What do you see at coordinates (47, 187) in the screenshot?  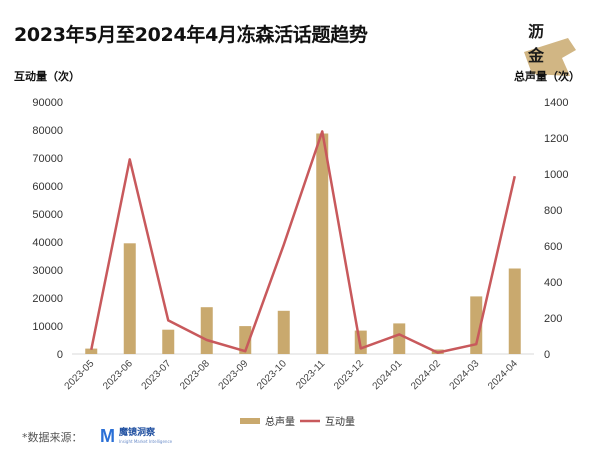 I see `y-left-tick-60000: 60000` at bounding box center [47, 187].